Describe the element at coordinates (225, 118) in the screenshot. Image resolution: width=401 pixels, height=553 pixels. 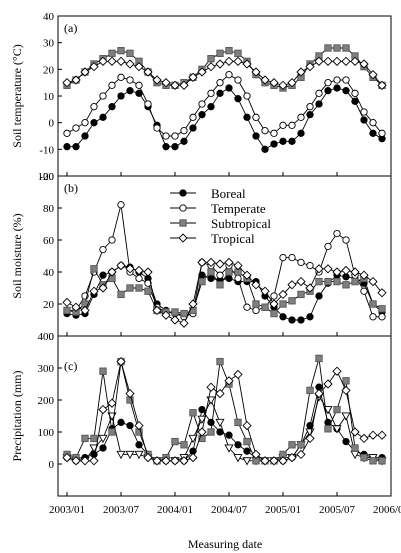
I see `panel-a-line-boreal` at that location.